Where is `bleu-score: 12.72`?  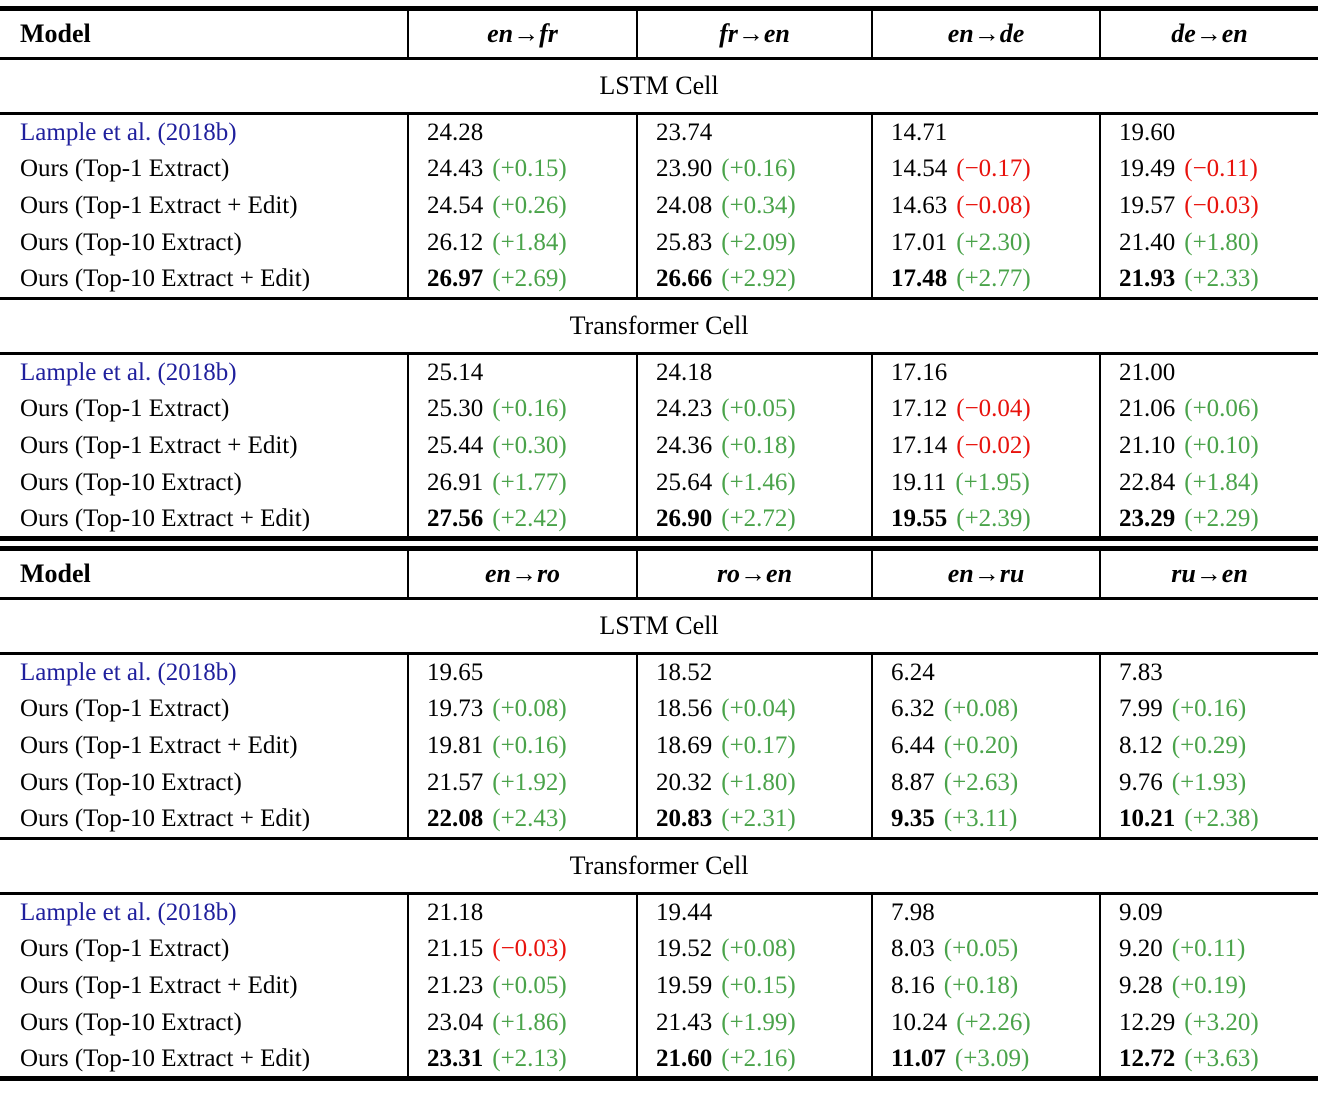 bleu-score: 12.72 is located at coordinates (1147, 1058).